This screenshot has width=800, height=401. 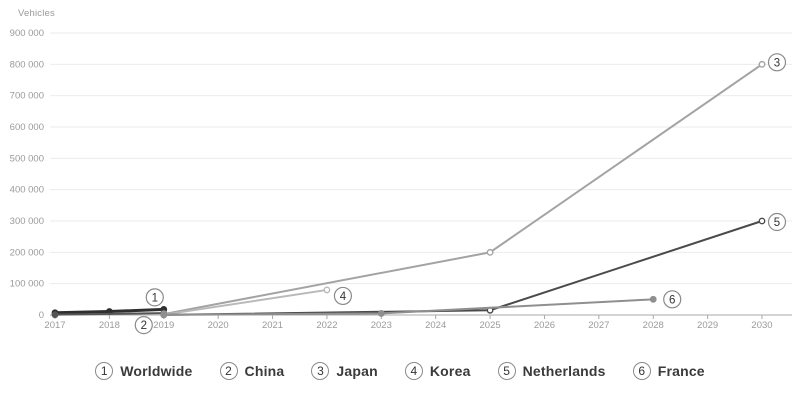 I want to click on svg-text: 6, so click(x=672, y=300).